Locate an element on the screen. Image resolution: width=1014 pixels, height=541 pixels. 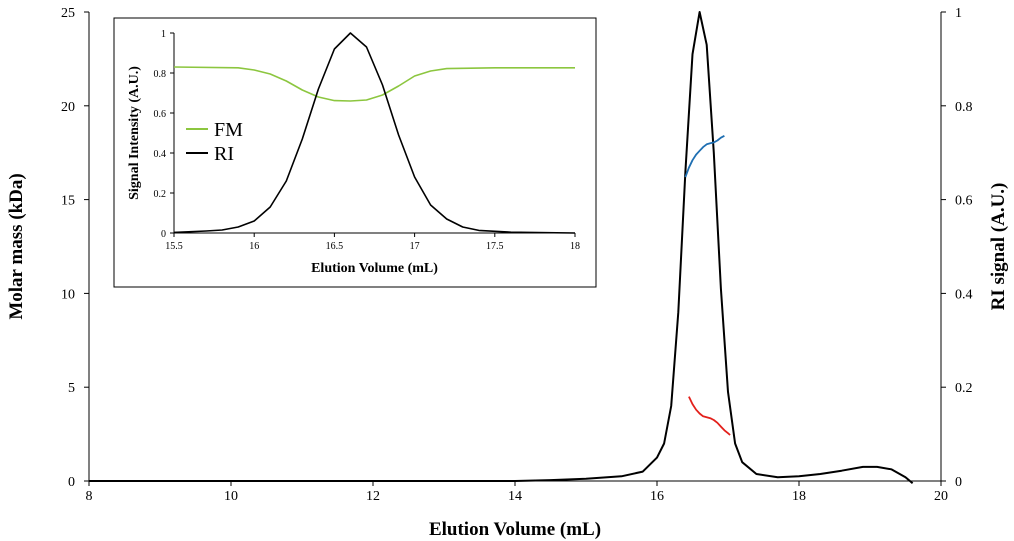
main-y2-tick-label: 0.2 is located at coordinates (964, 388).